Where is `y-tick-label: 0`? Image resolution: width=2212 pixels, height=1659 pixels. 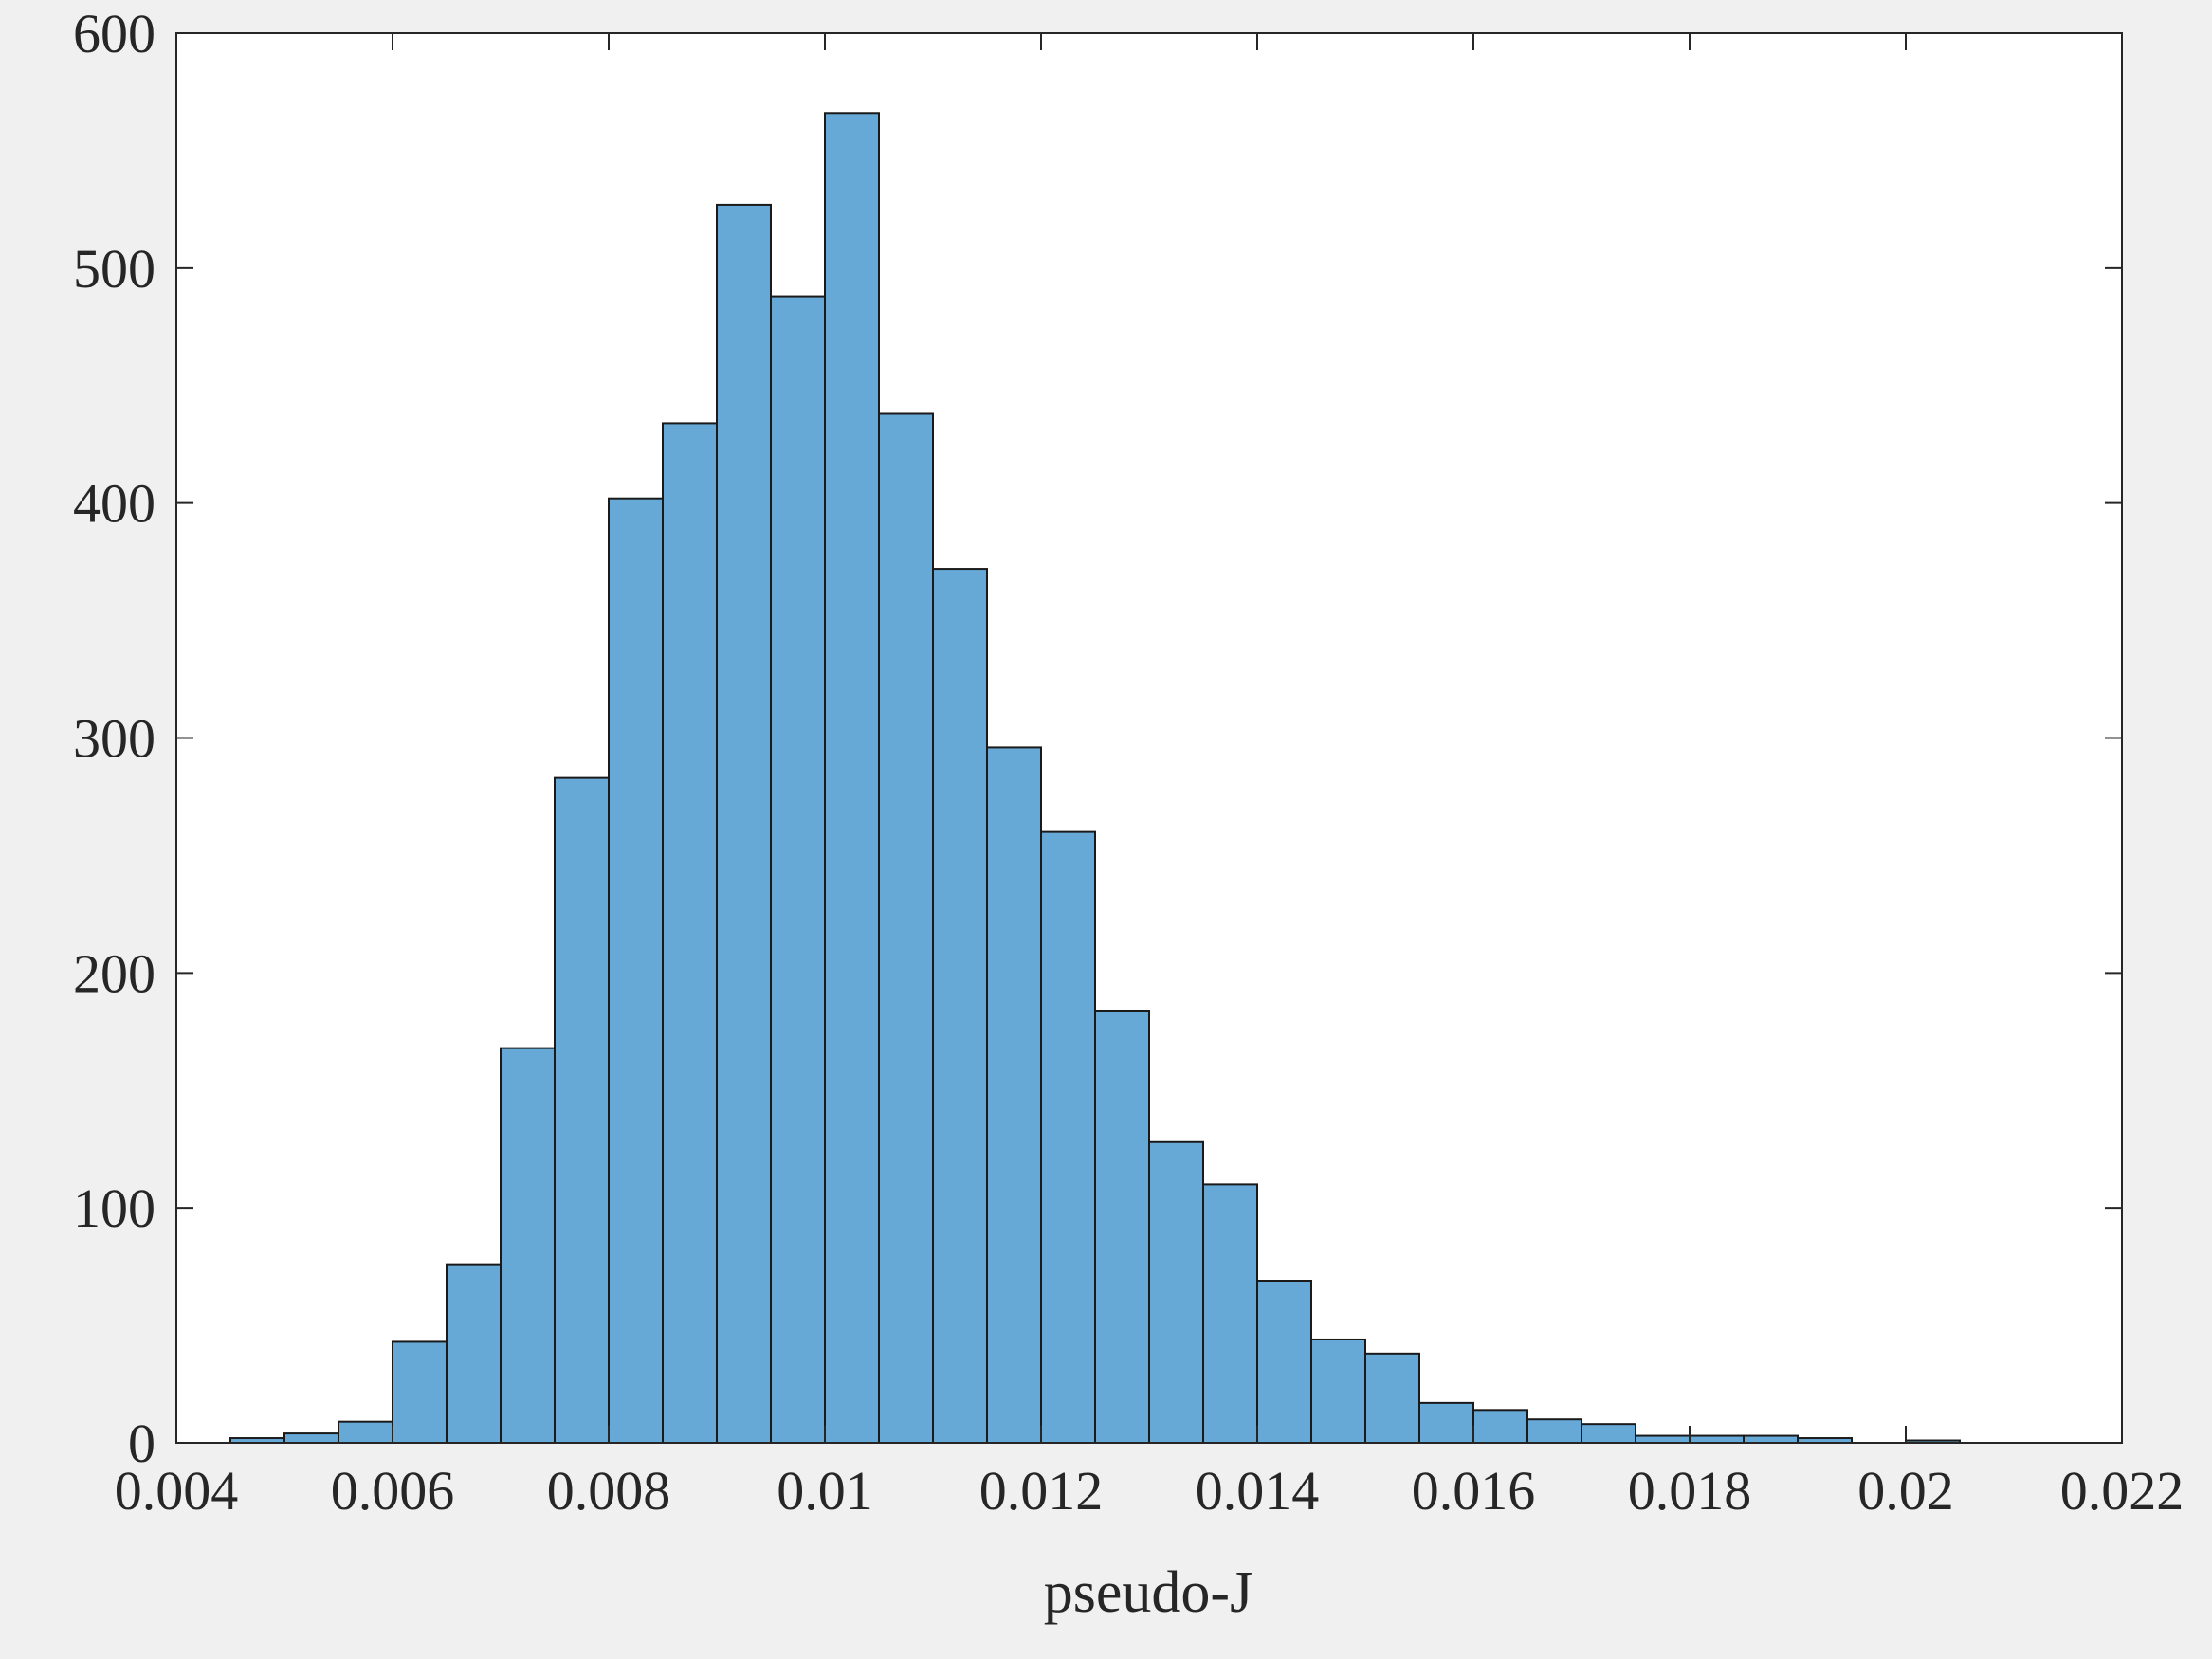 y-tick-label: 0 is located at coordinates (141, 1443).